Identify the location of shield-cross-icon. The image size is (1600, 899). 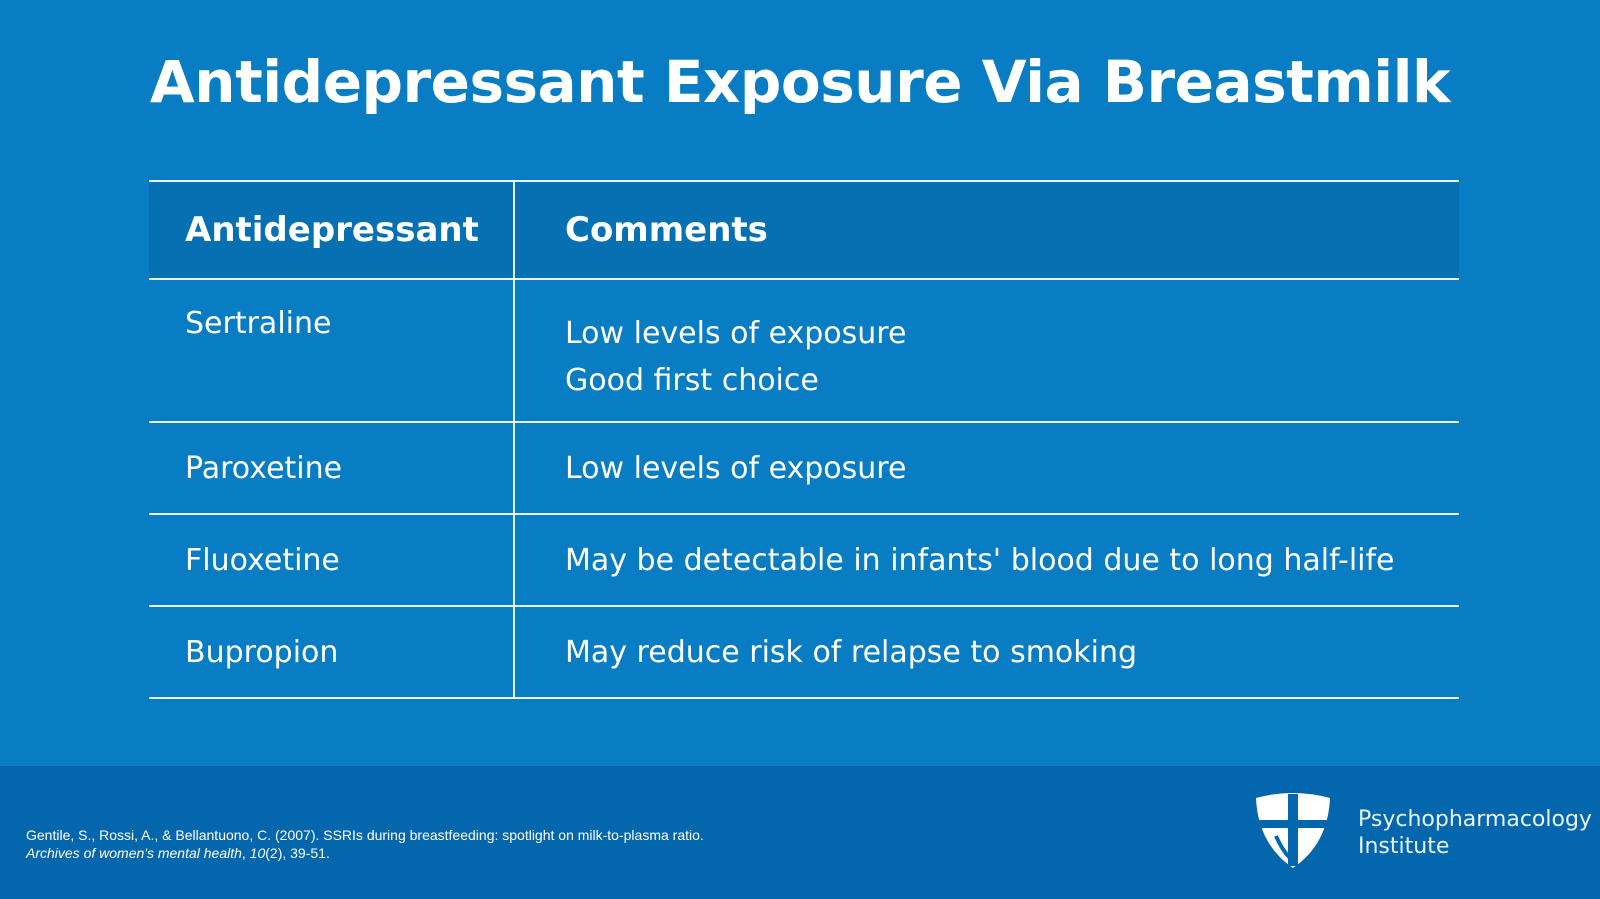
(1293, 830).